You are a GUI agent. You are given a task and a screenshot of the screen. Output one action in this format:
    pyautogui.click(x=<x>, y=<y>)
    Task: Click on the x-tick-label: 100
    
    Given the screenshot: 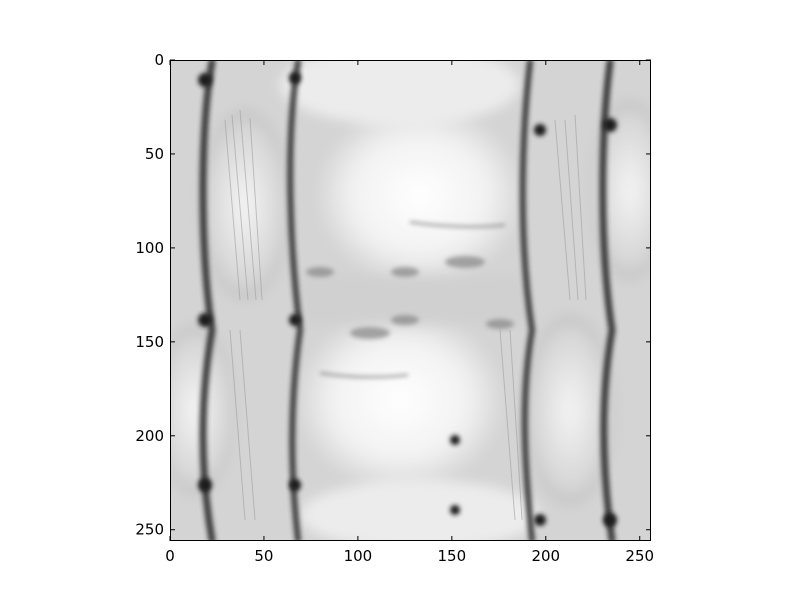 What is the action you would take?
    pyautogui.click(x=358, y=556)
    